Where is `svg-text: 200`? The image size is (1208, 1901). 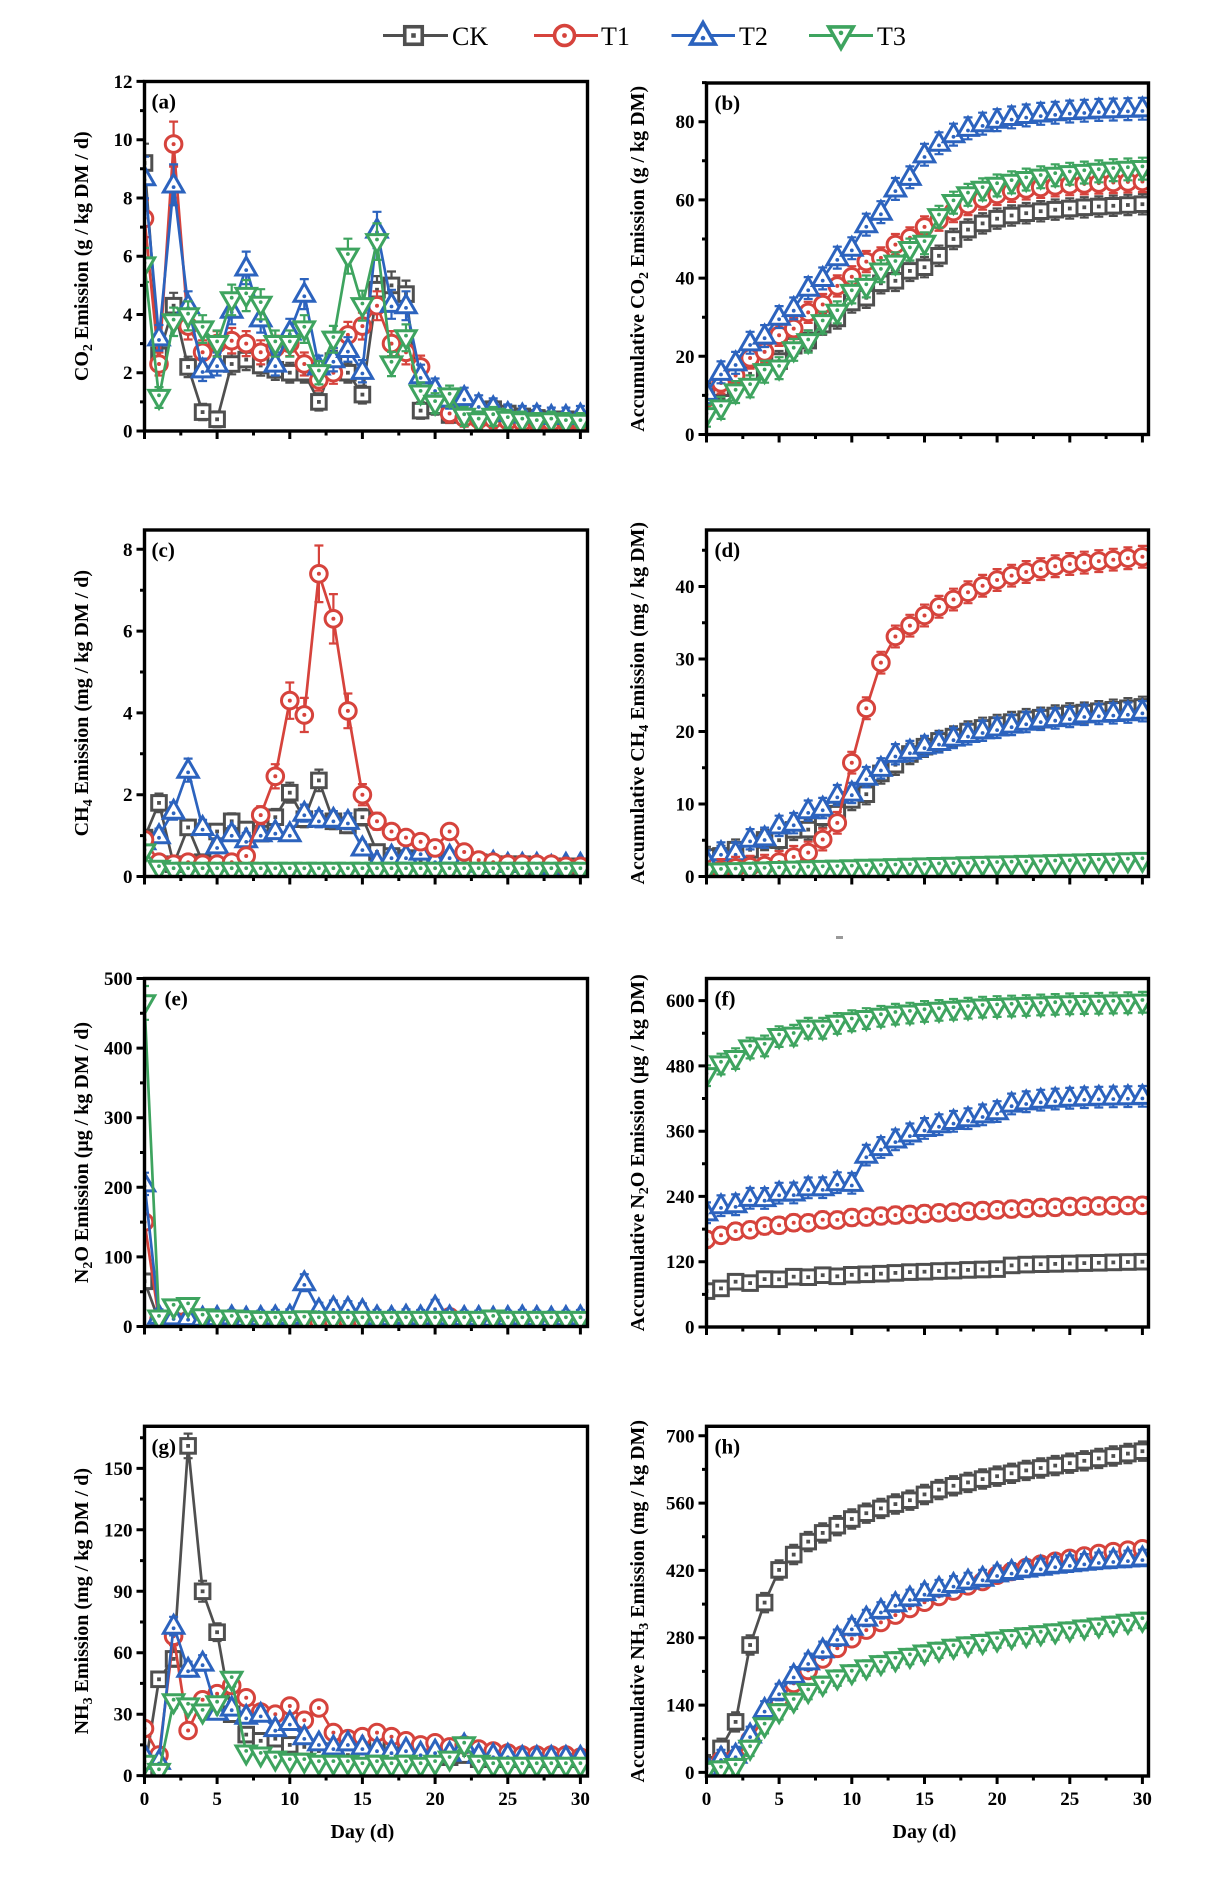
svg-text: 200 is located at coordinates (118, 1188).